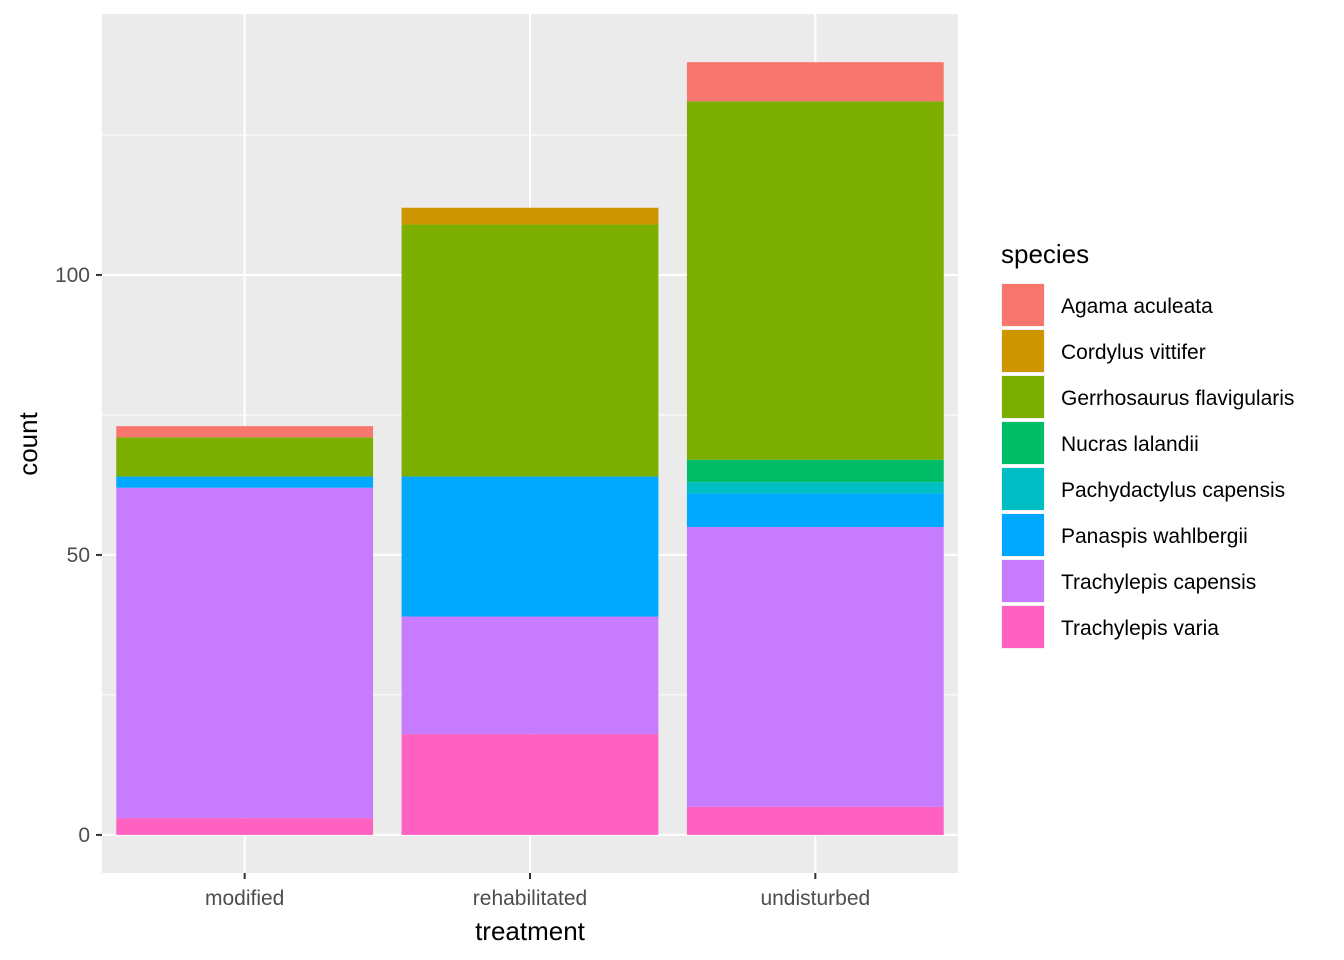  What do you see at coordinates (530, 216) in the screenshot?
I see `bar-segment-rehabilitated-cordylus-vittifer` at bounding box center [530, 216].